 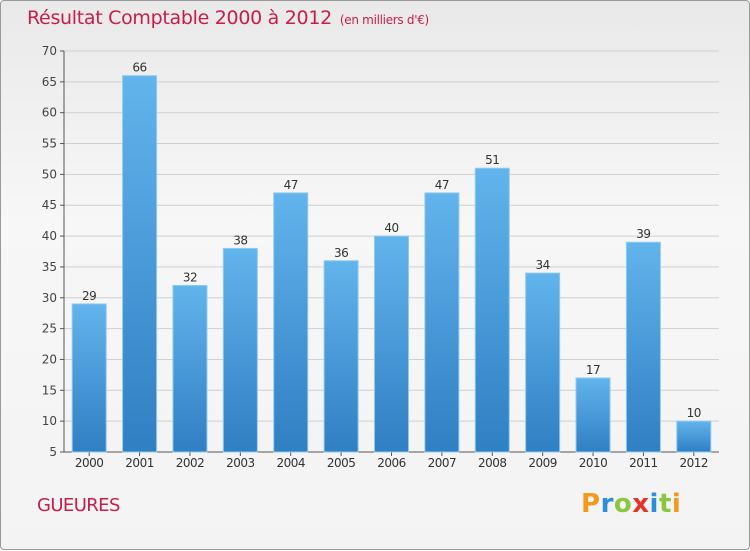 What do you see at coordinates (49, 82) in the screenshot?
I see `y-tick-label: 65` at bounding box center [49, 82].